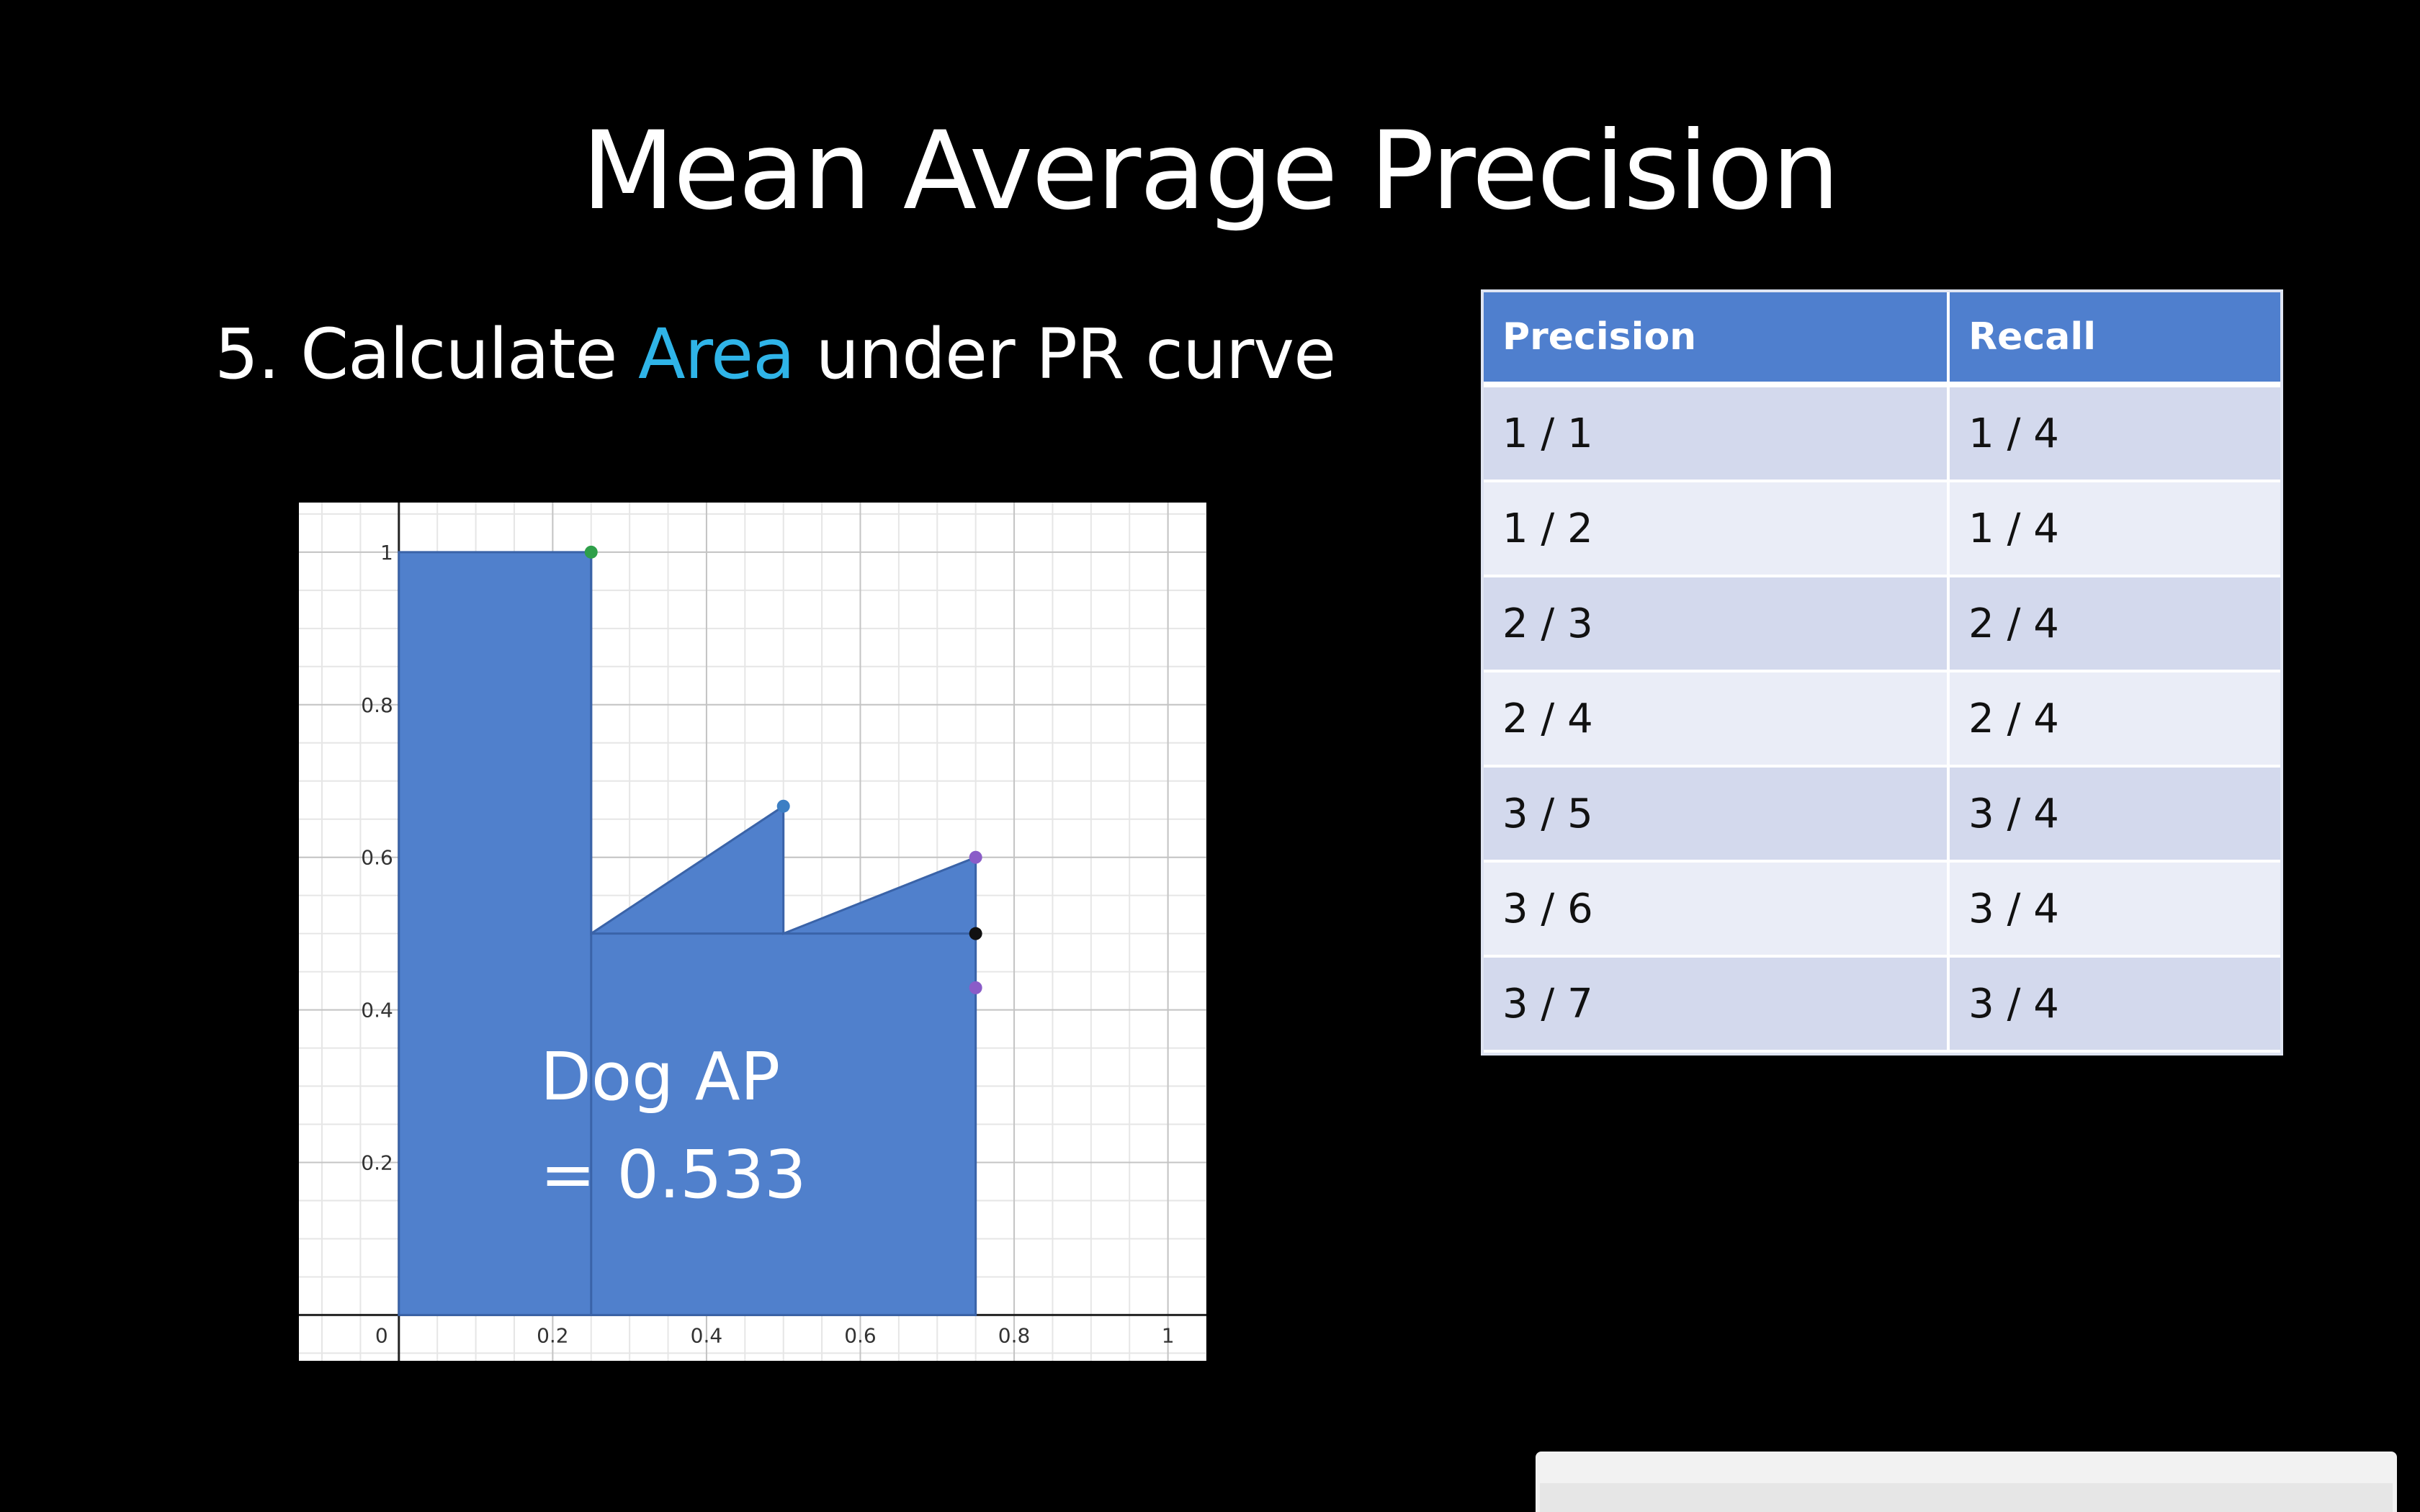 This screenshot has width=2420, height=1512. I want to click on dog-ap-annotation: Dog AP = 0.533, so click(673, 1126).